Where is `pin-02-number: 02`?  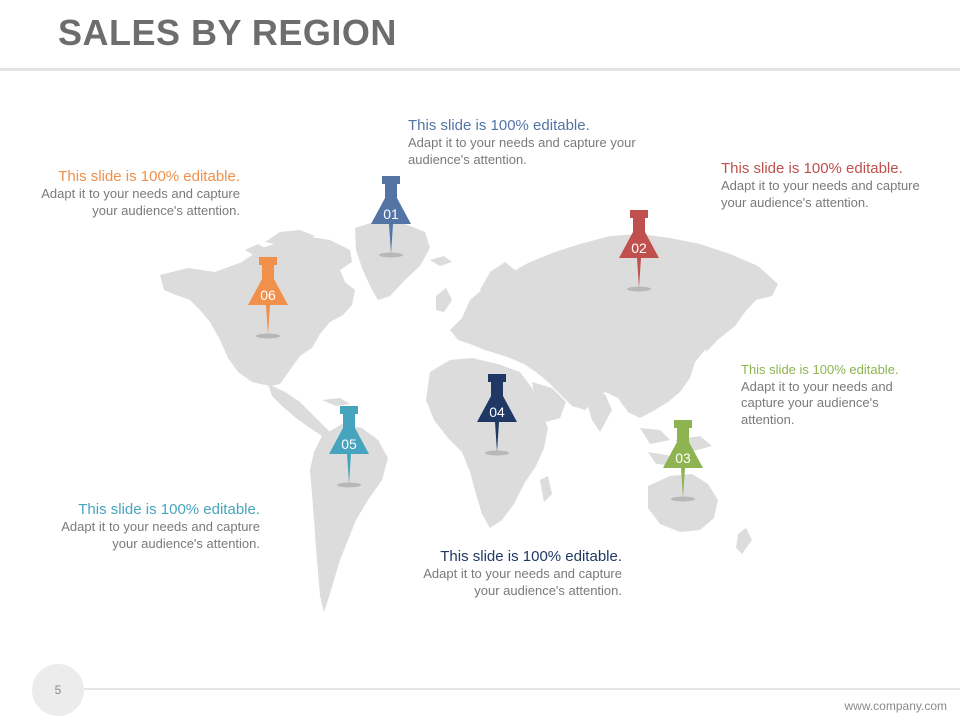
pin-02-number: 02 is located at coordinates (639, 248).